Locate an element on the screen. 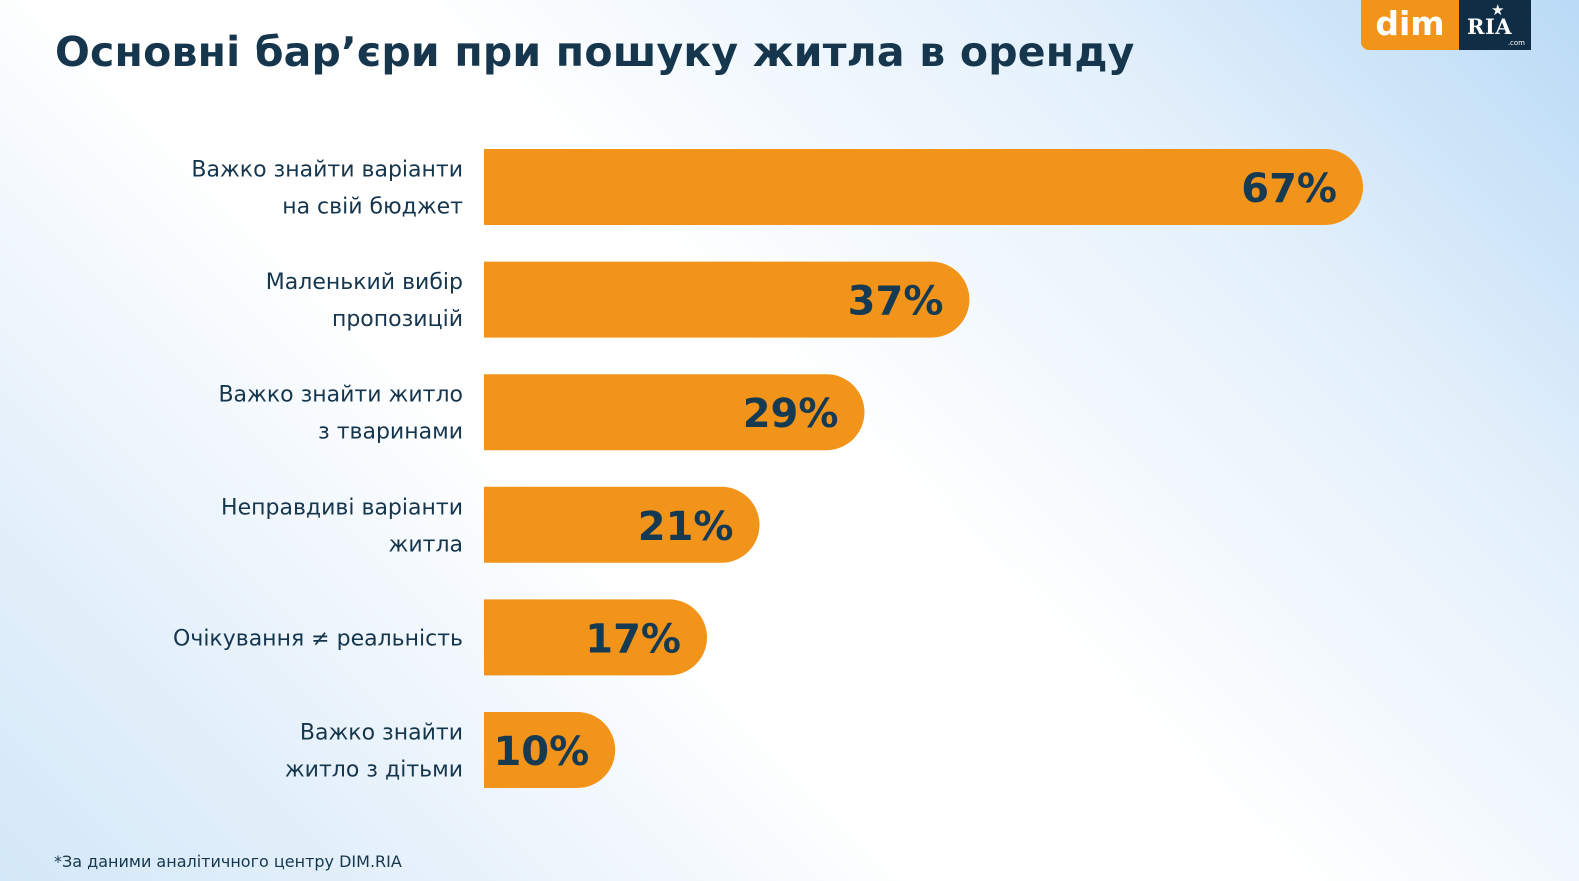  bar-value-label: 10% is located at coordinates (541, 752).